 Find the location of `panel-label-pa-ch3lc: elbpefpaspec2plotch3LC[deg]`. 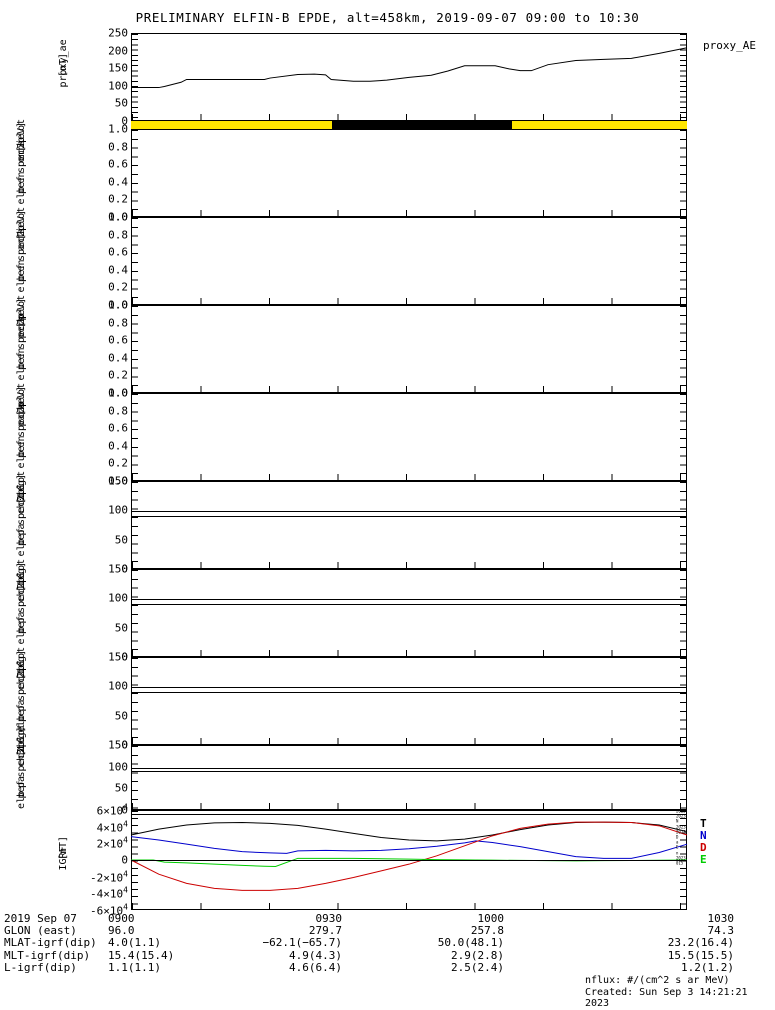

panel-label-pa-ch3lc: elbpefpaspec2plotch3LC[deg] is located at coordinates (21, 766).